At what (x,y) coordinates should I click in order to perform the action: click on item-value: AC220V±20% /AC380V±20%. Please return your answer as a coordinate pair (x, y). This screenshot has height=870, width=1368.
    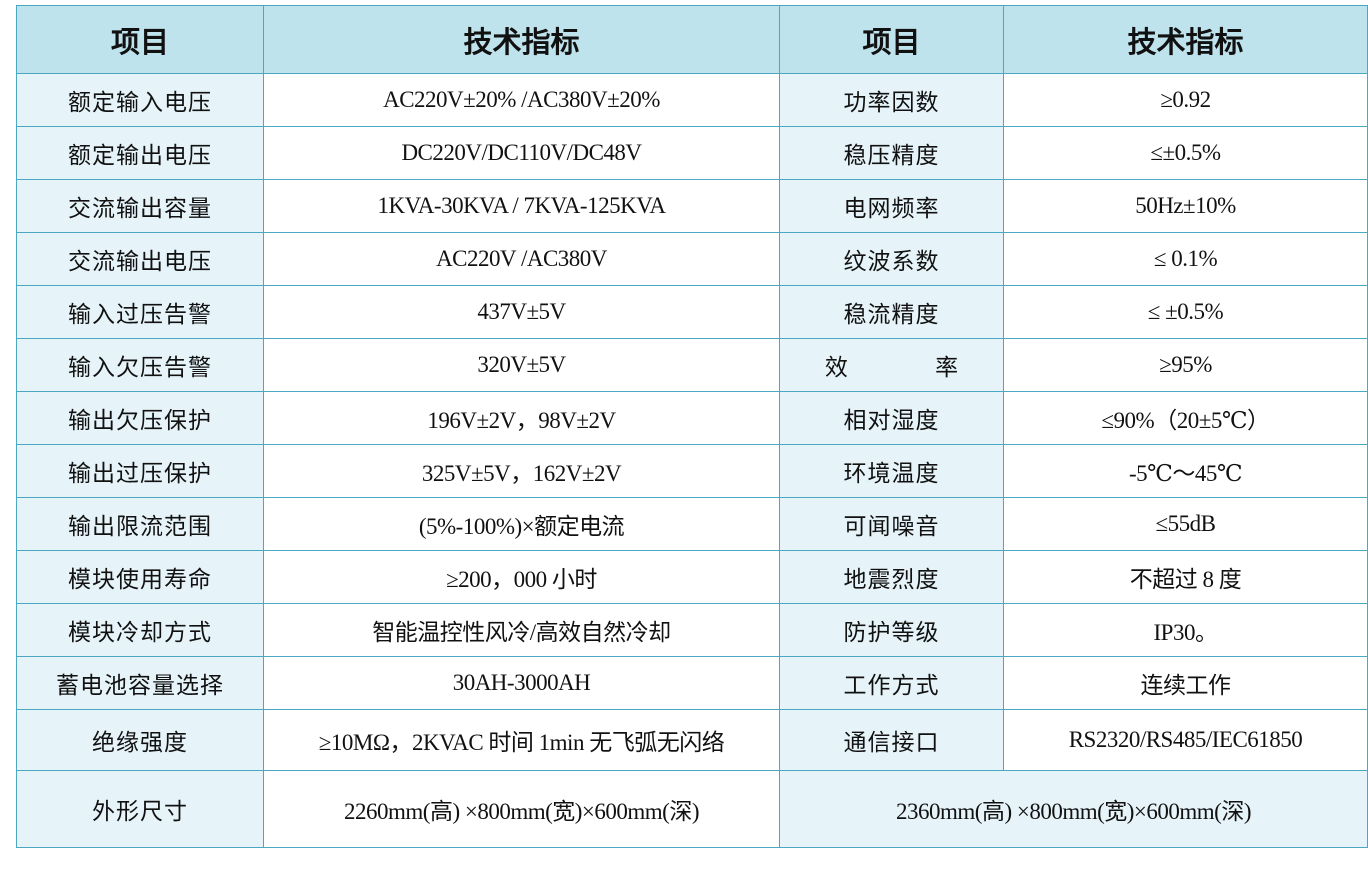
    Looking at the image, I should click on (521, 100).